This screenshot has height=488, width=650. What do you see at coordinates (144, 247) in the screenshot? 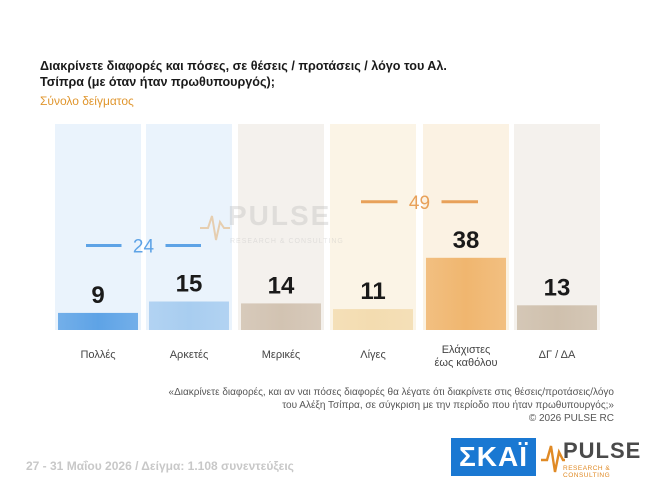
I see `group-total-0: 24` at bounding box center [144, 247].